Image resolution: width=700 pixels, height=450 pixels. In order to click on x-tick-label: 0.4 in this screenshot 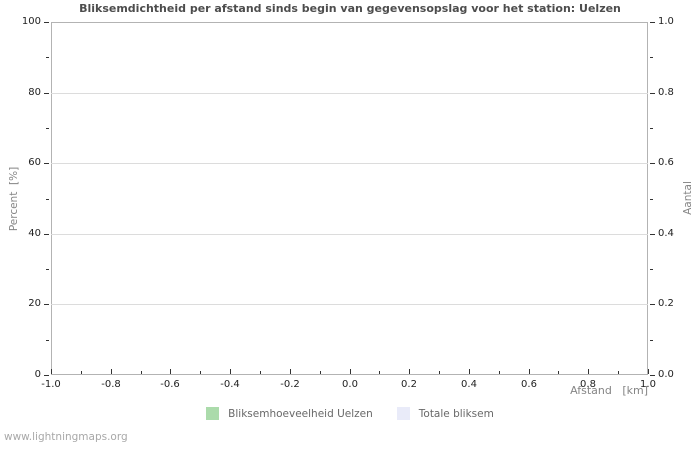, I will do `click(469, 384)`.